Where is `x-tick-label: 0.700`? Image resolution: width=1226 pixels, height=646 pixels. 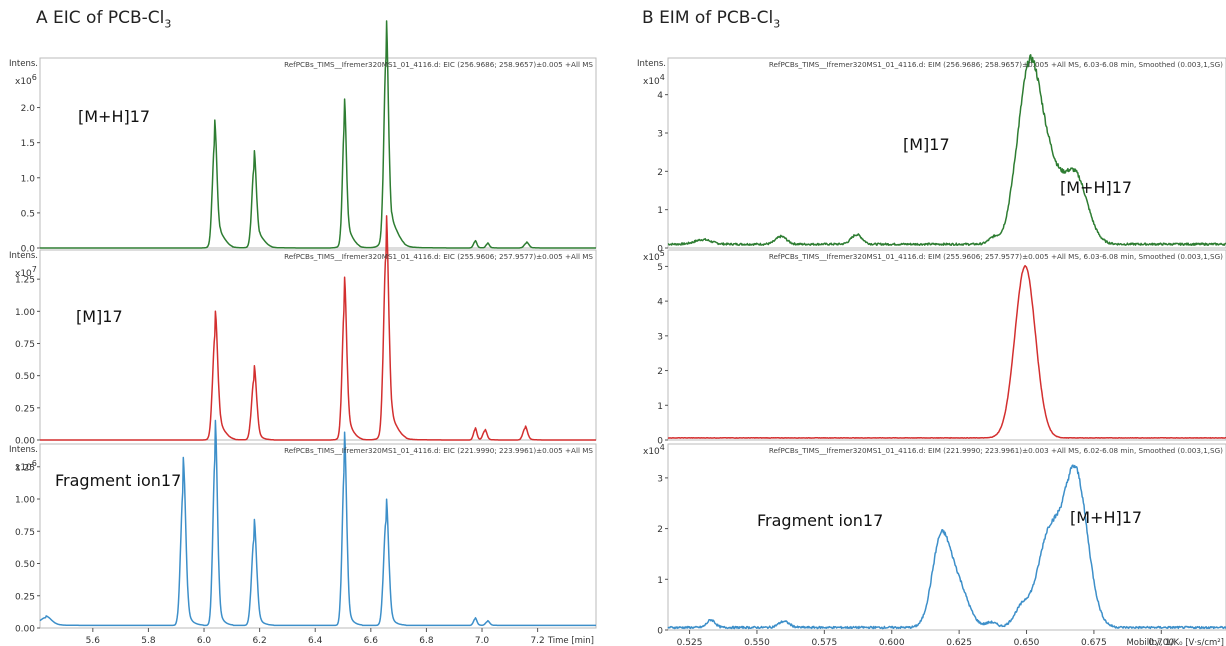 x-tick-label: 0.700 is located at coordinates (1161, 642).